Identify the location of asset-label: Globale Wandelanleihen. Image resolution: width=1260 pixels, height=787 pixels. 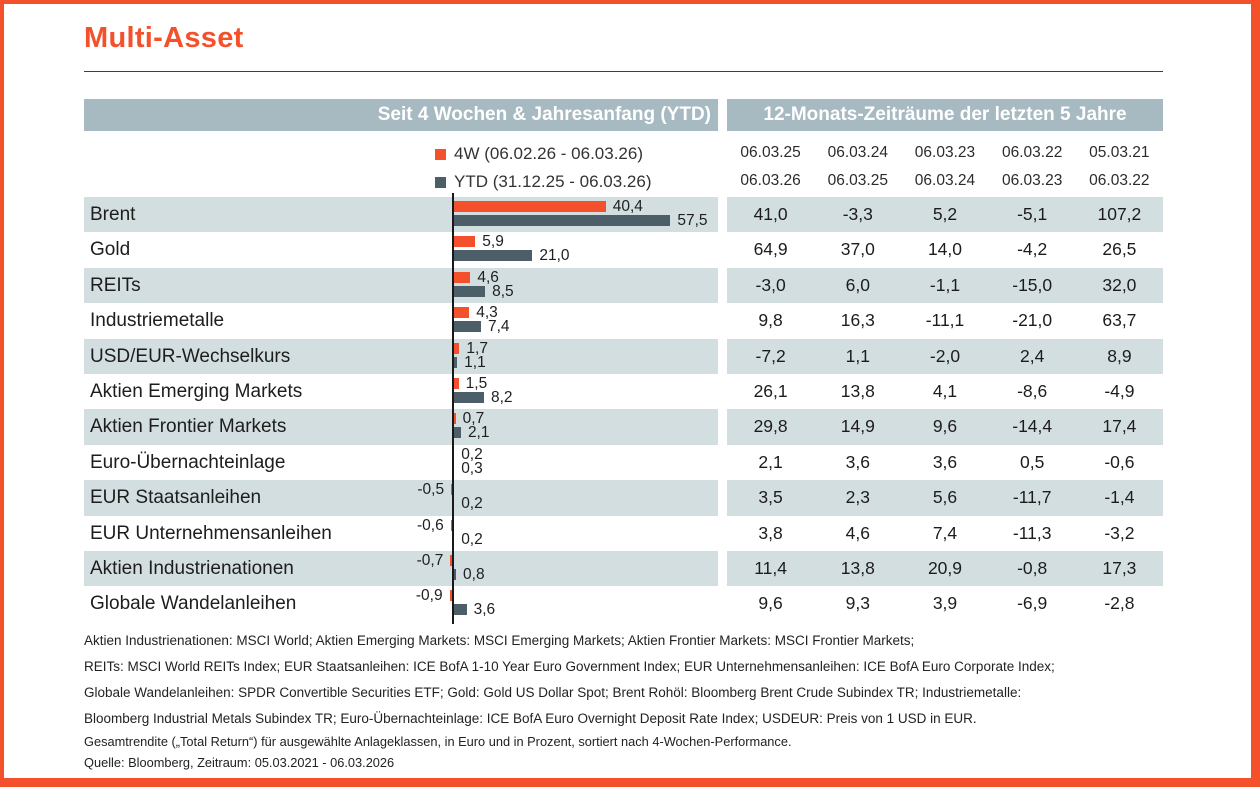
(193, 604).